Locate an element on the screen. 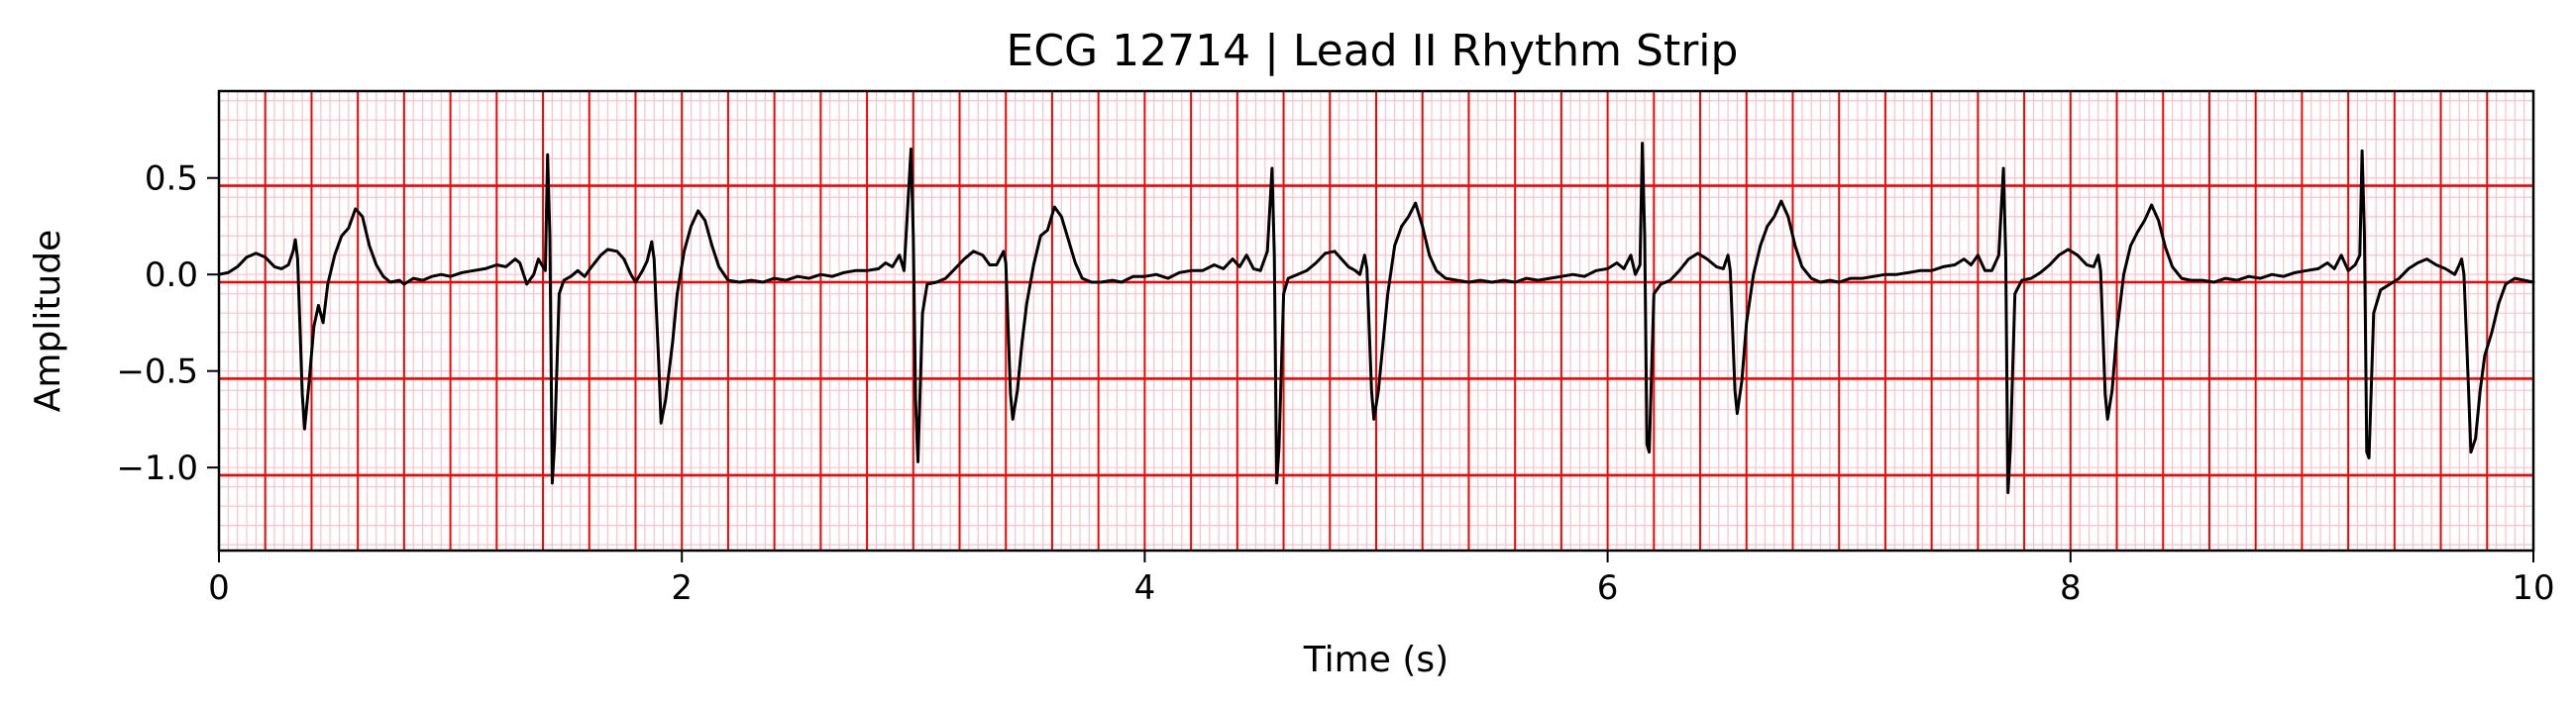  x-tick-label: 4 is located at coordinates (1145, 588).